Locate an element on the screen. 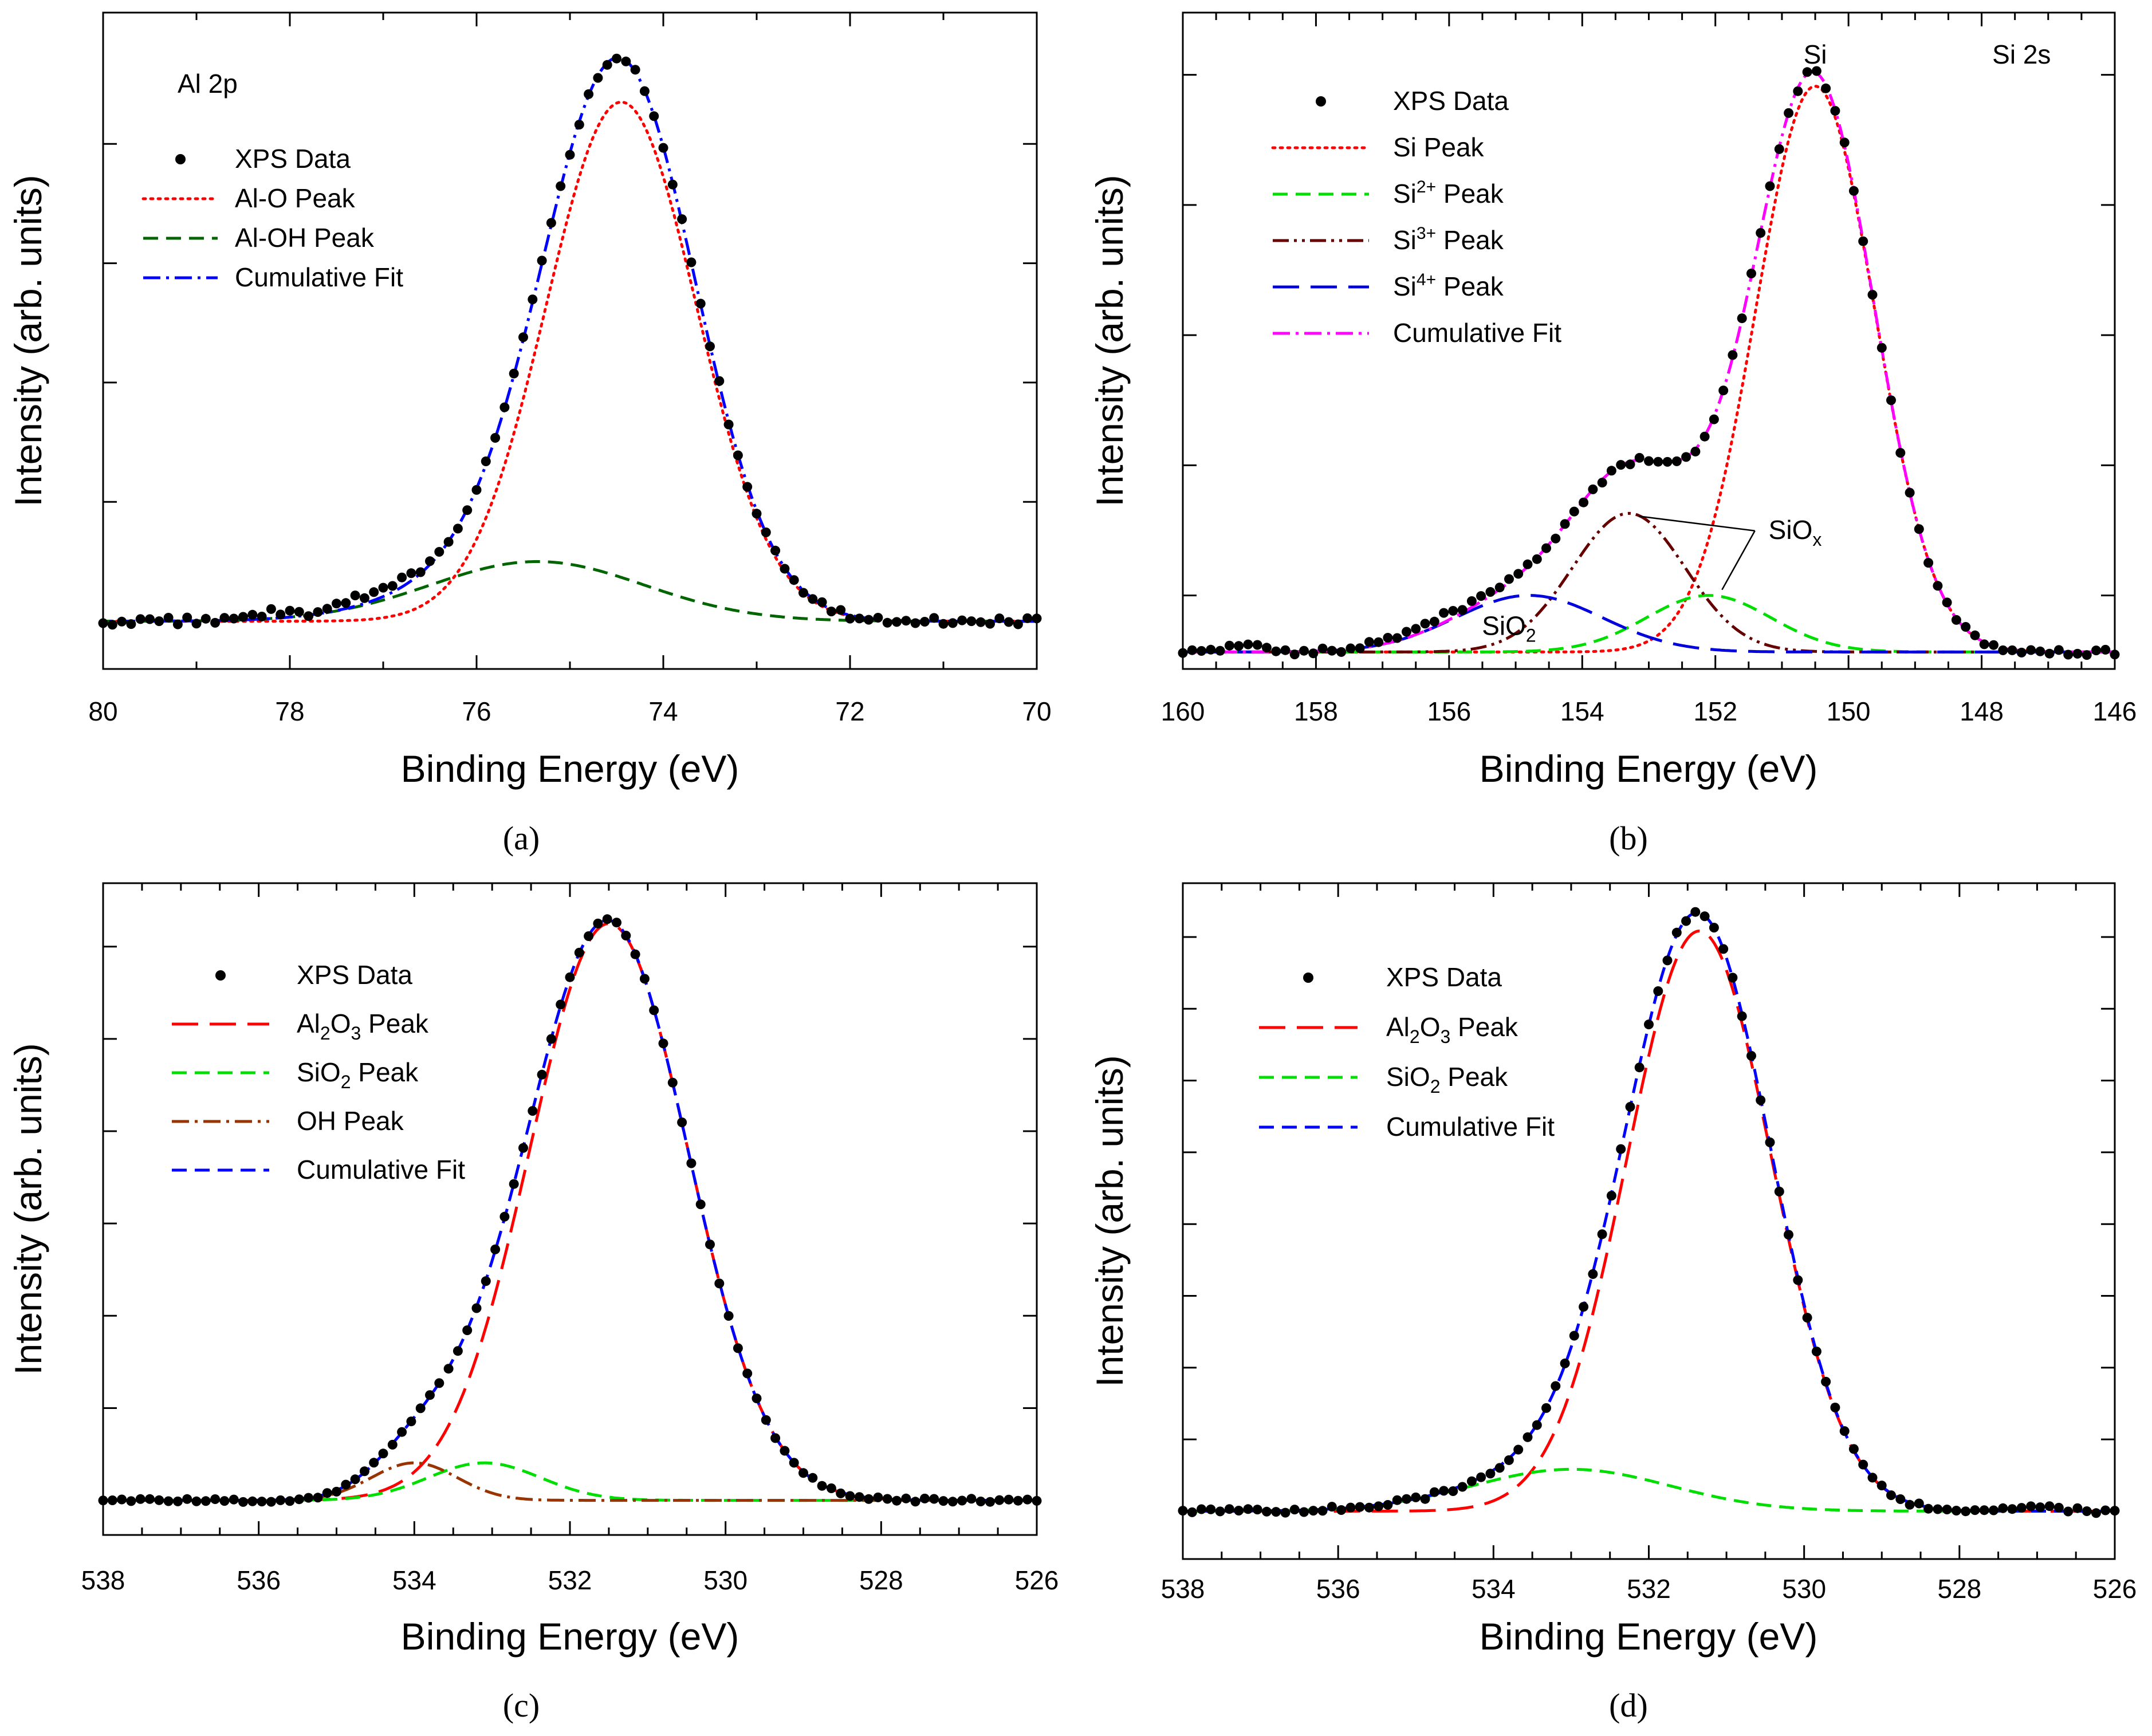 The width and height of the screenshot is (2152, 1736). panel-c-legend-marker is located at coordinates (220, 975).